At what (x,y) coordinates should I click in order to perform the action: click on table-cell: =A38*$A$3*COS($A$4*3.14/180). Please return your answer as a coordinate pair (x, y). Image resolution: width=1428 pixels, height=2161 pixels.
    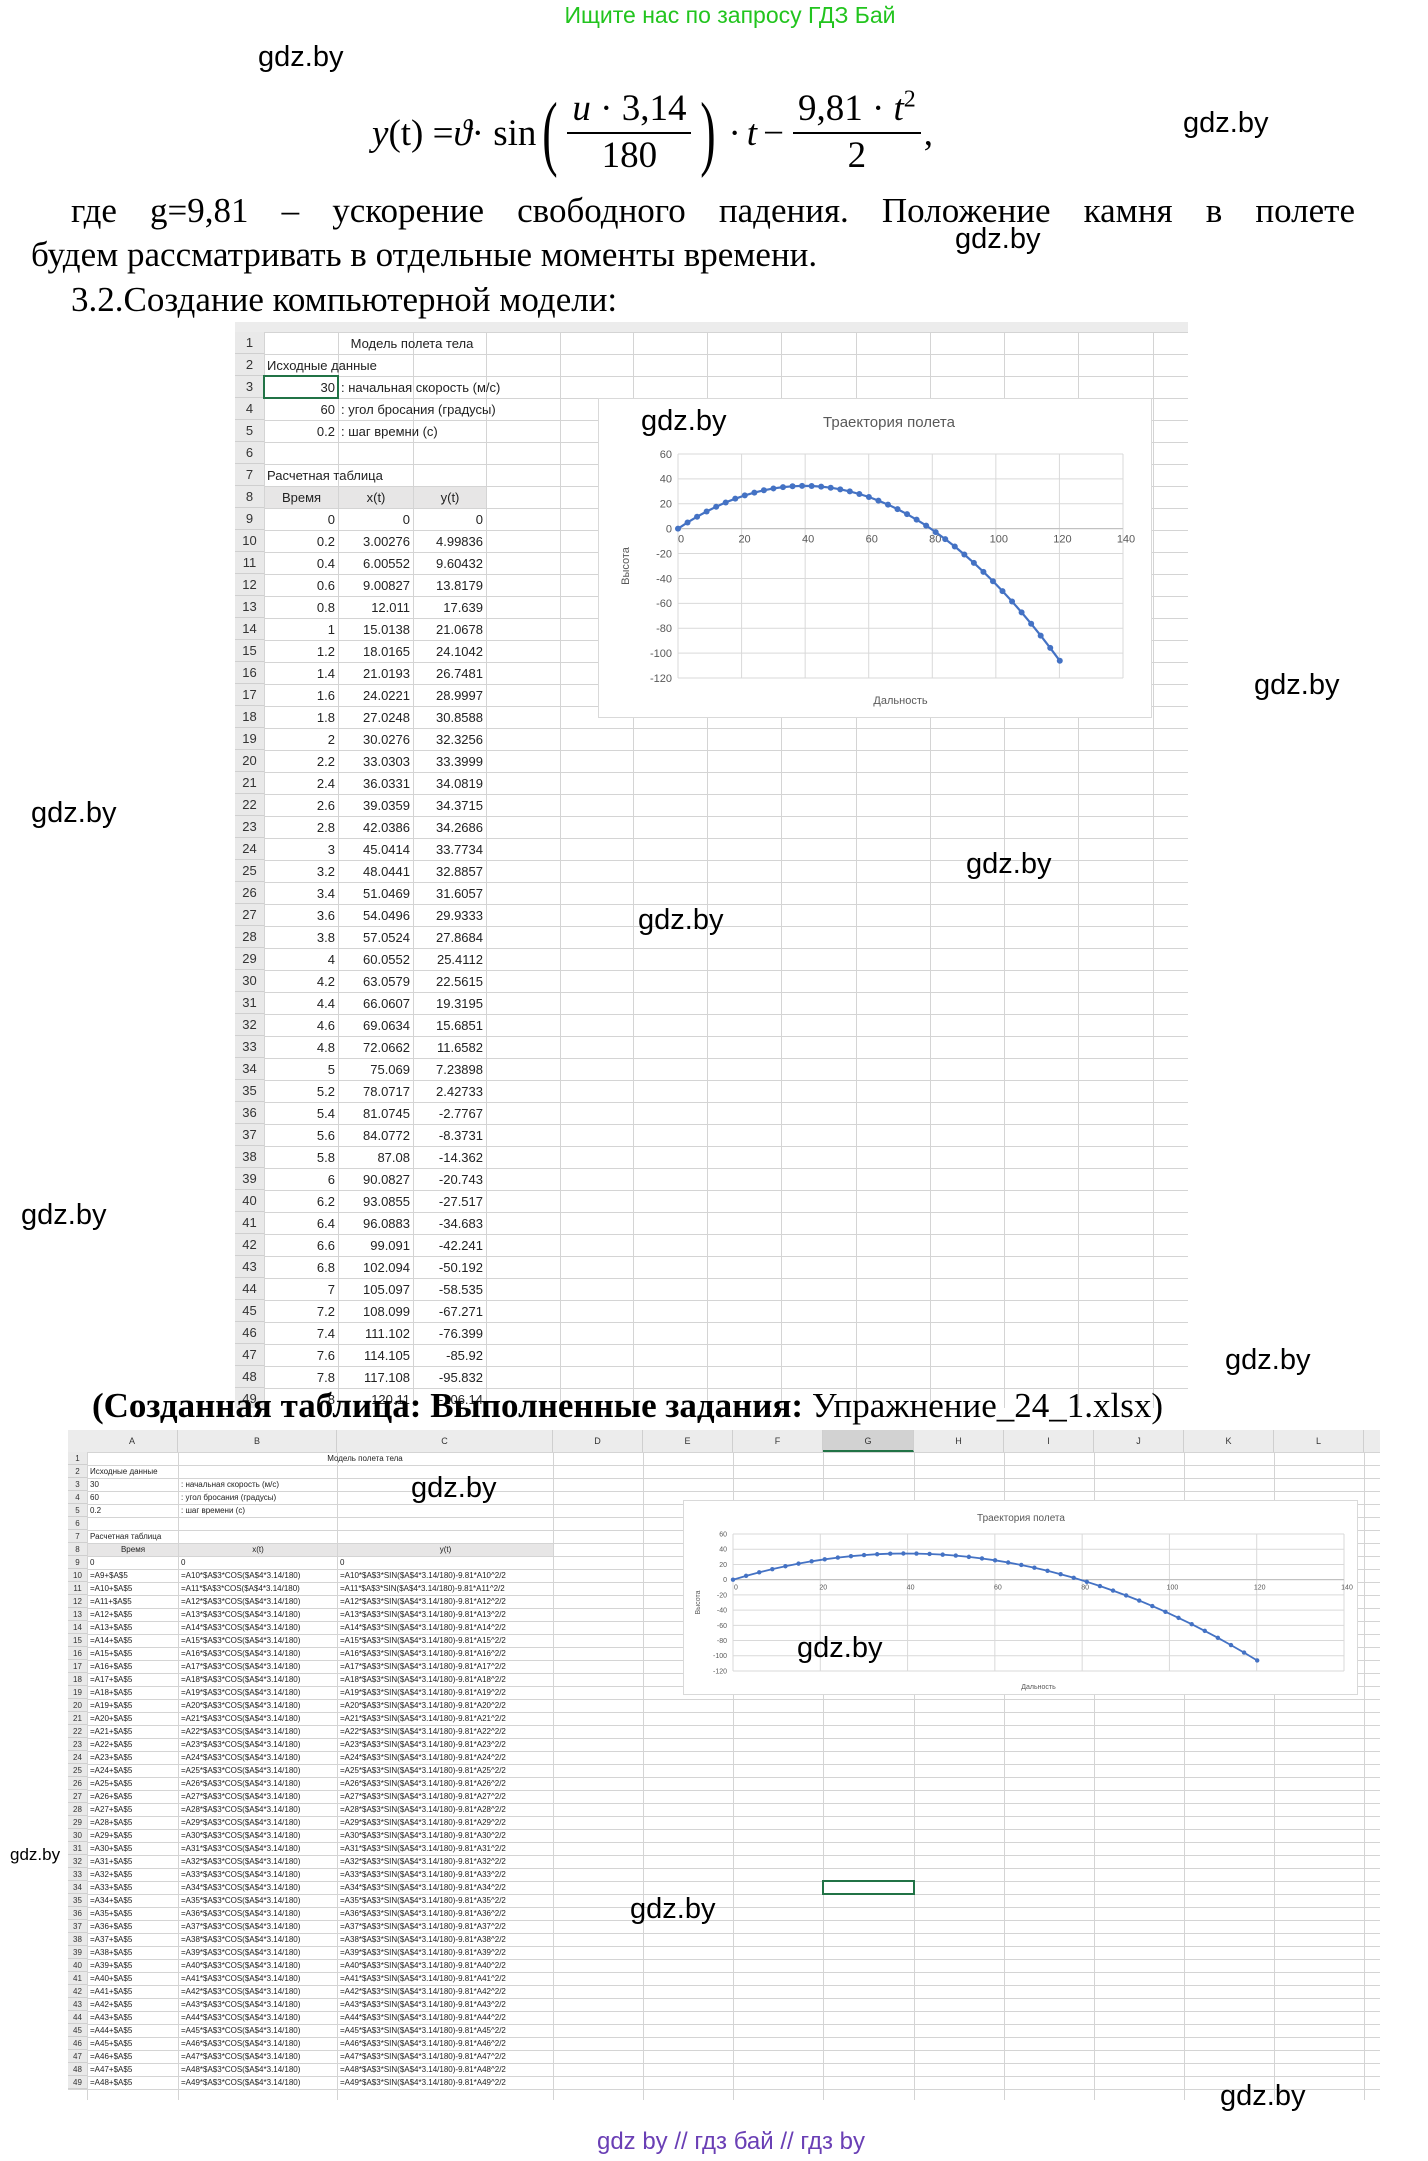
    Looking at the image, I should click on (241, 1939).